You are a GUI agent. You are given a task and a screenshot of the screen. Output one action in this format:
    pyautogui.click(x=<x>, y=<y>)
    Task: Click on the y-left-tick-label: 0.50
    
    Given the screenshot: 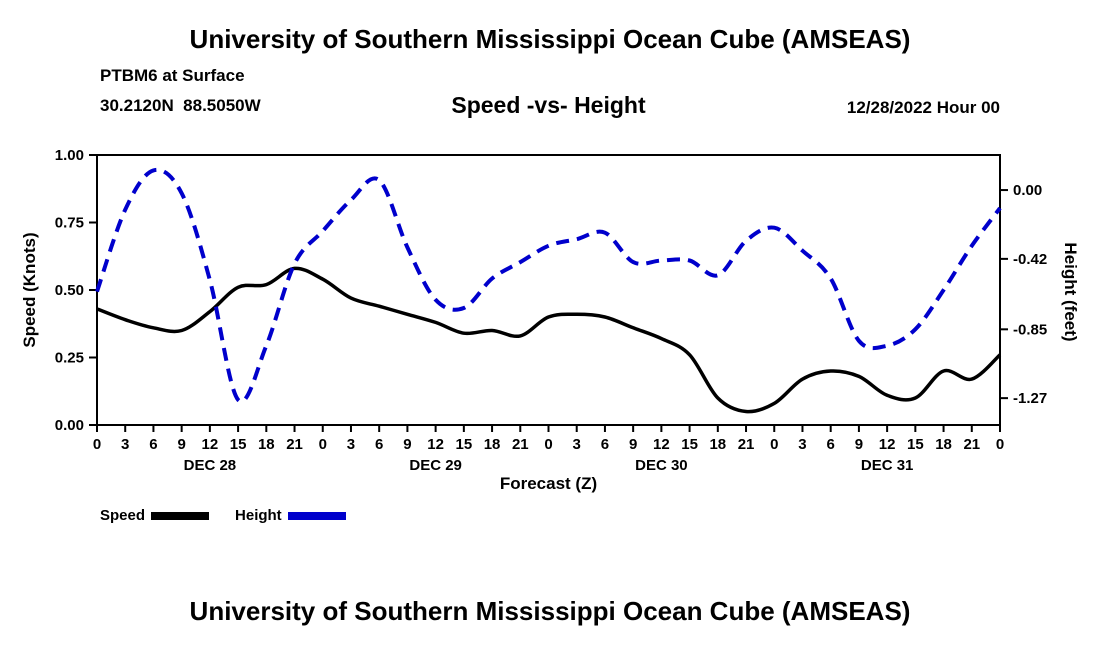 What is the action you would take?
    pyautogui.click(x=69, y=290)
    